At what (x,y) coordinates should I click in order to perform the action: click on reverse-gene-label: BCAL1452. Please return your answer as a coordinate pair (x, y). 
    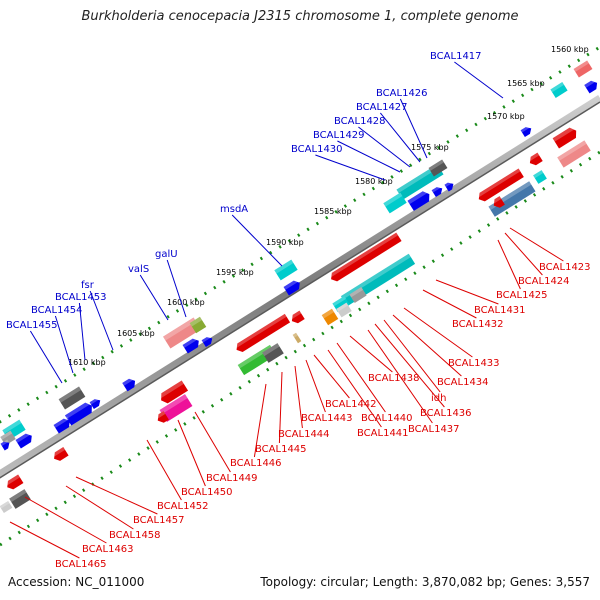
    Looking at the image, I should click on (183, 506).